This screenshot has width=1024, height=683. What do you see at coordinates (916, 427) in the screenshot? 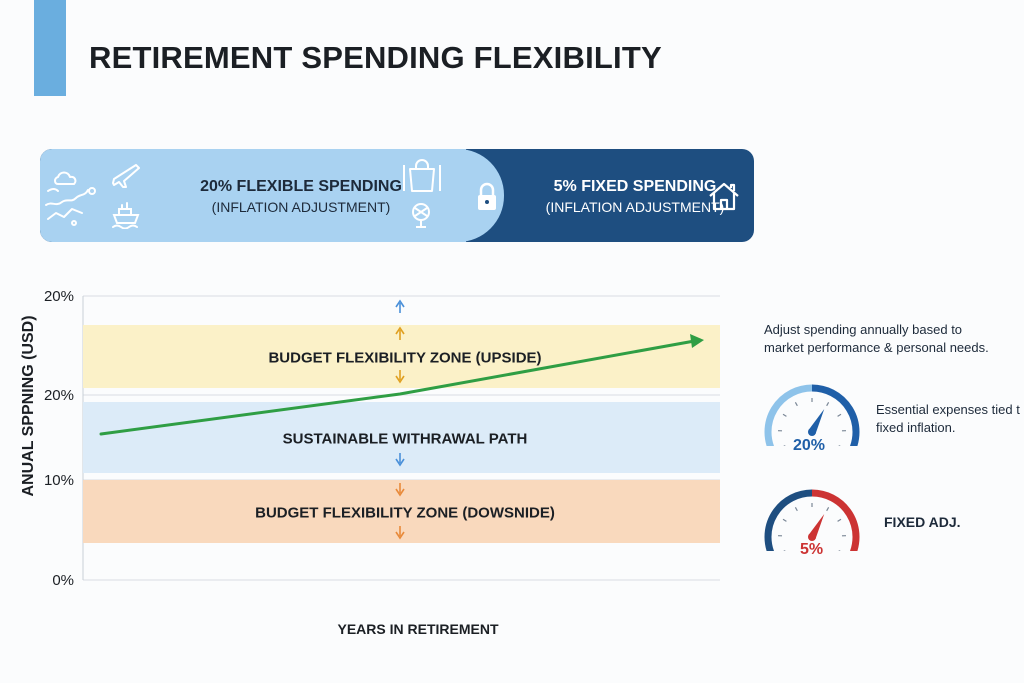
I see `note-line: fixed inflation.` at bounding box center [916, 427].